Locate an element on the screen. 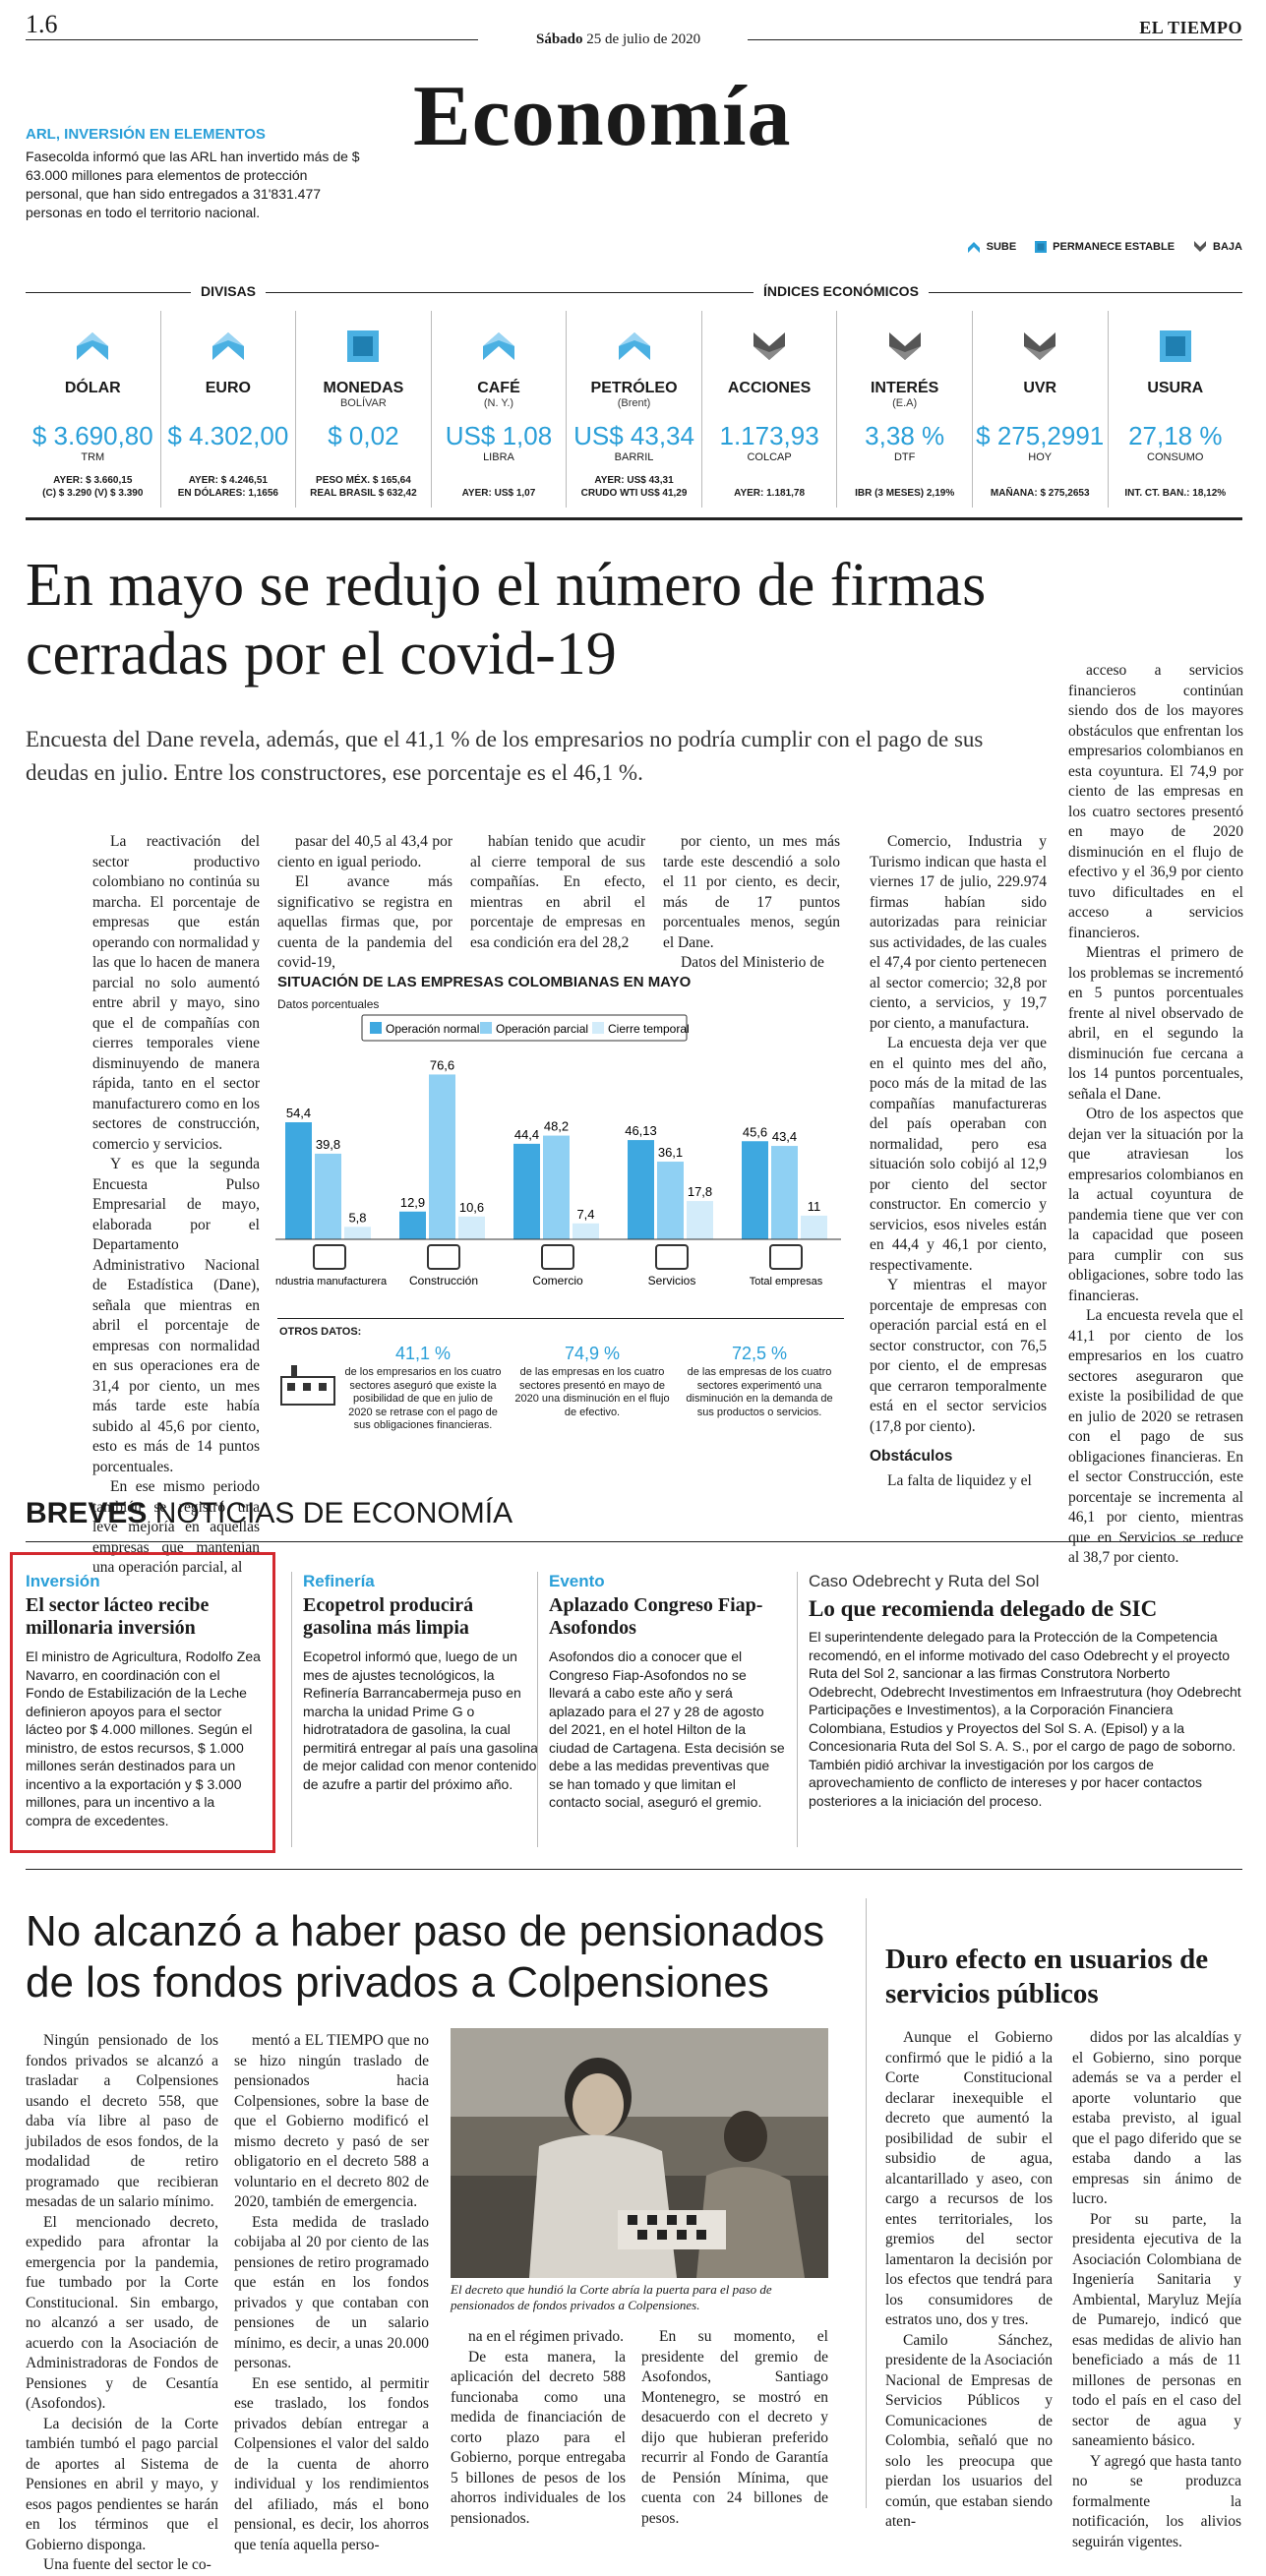 This screenshot has height=2576, width=1266. indicator-unit: DTF is located at coordinates (904, 457).